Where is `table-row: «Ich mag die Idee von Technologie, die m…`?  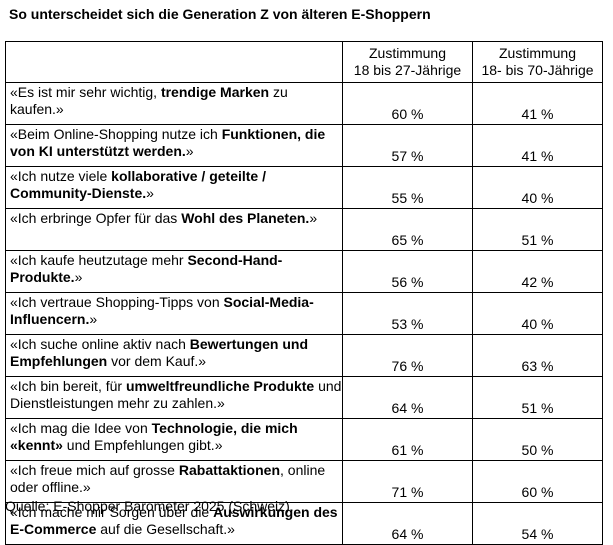
table-row: «Ich mag die Idee von Technologie, die m… is located at coordinates (304, 439).